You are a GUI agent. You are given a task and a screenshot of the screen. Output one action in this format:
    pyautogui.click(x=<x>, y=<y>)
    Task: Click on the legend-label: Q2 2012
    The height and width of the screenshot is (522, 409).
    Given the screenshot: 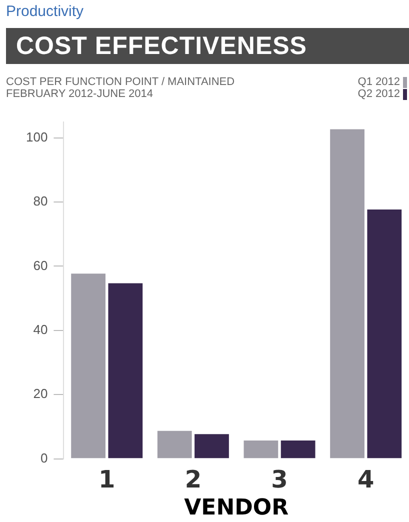 What is the action you would take?
    pyautogui.click(x=379, y=94)
    